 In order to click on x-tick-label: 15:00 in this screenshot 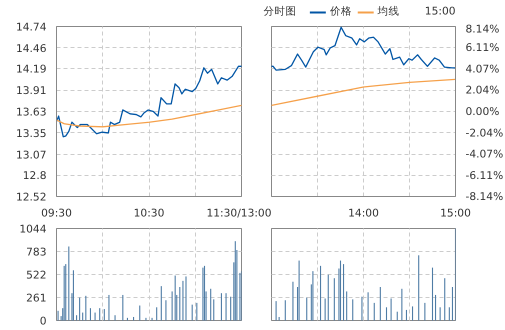, I will do `click(456, 213)`.